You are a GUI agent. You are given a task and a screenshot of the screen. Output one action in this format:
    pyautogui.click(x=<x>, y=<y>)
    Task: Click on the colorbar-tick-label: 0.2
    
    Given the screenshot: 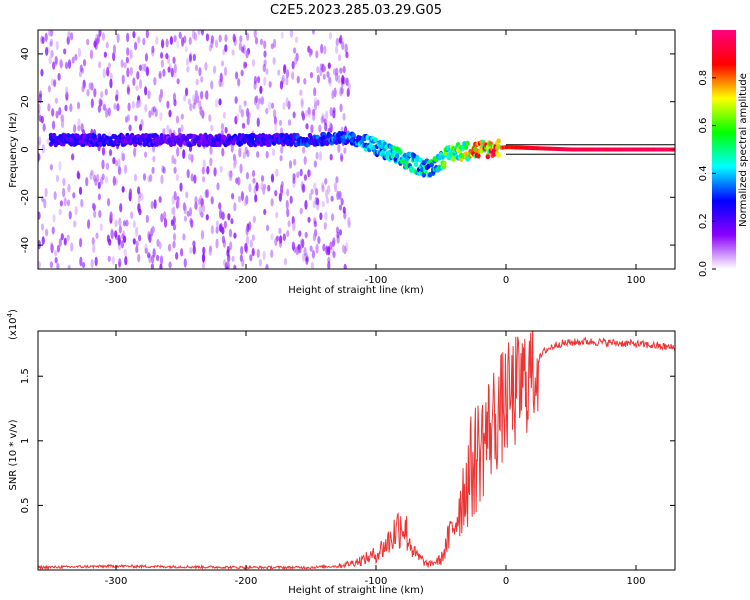 What is the action you would take?
    pyautogui.click(x=703, y=221)
    